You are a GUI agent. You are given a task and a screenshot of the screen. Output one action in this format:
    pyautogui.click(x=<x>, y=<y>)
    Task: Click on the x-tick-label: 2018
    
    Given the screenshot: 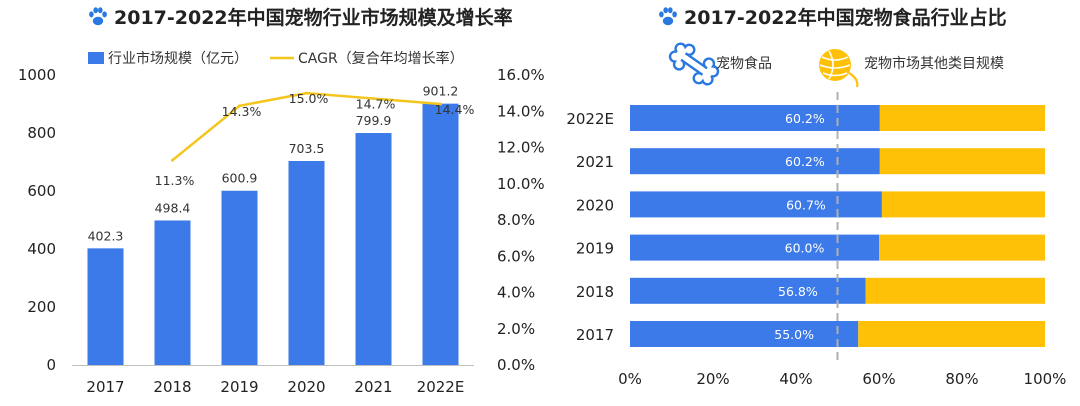 What is the action you would take?
    pyautogui.click(x=172, y=387)
    